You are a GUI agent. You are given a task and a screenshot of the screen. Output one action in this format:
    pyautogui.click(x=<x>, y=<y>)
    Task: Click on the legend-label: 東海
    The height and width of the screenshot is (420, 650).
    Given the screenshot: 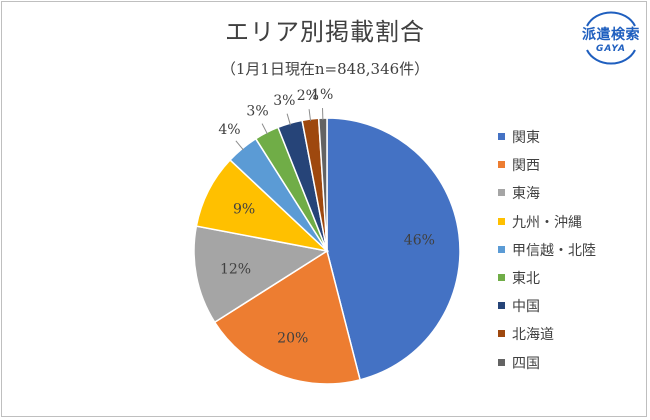 What is the action you would take?
    pyautogui.click(x=526, y=194)
    